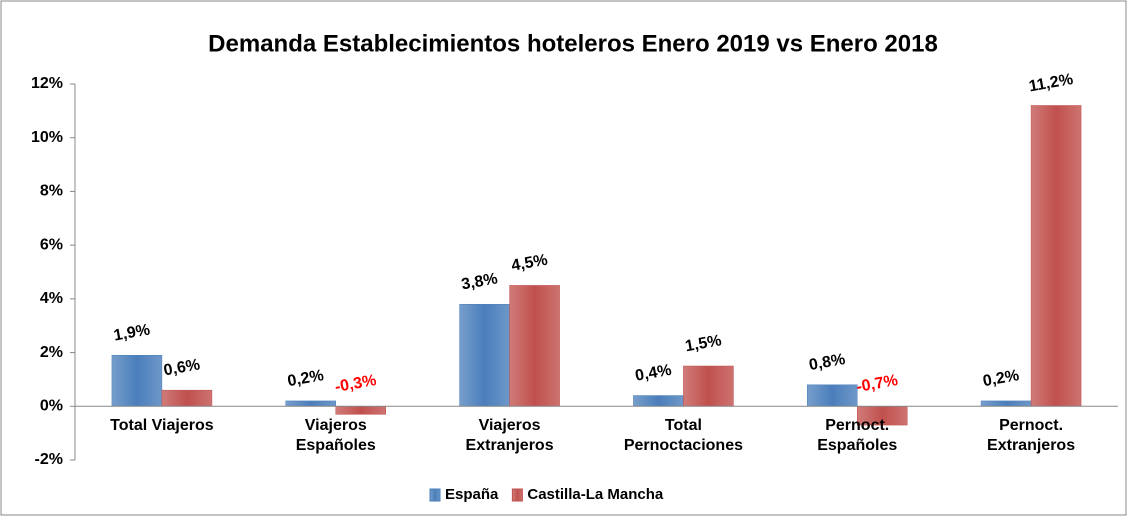  I want to click on legend-label: Castilla-La Mancha, so click(595, 494).